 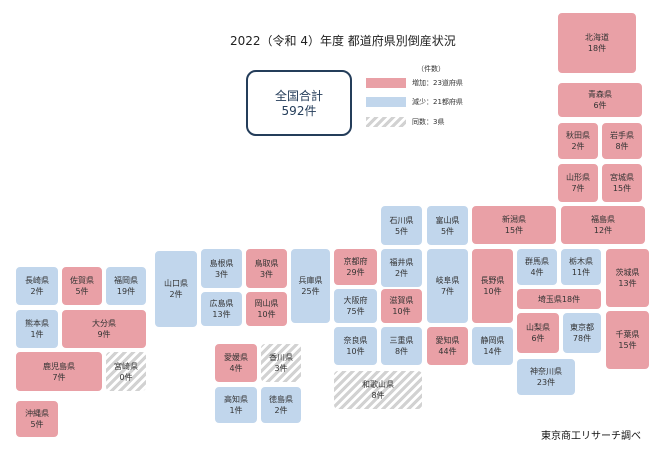 I want to click on prefecture-name: 宮崎県, so click(x=126, y=366).